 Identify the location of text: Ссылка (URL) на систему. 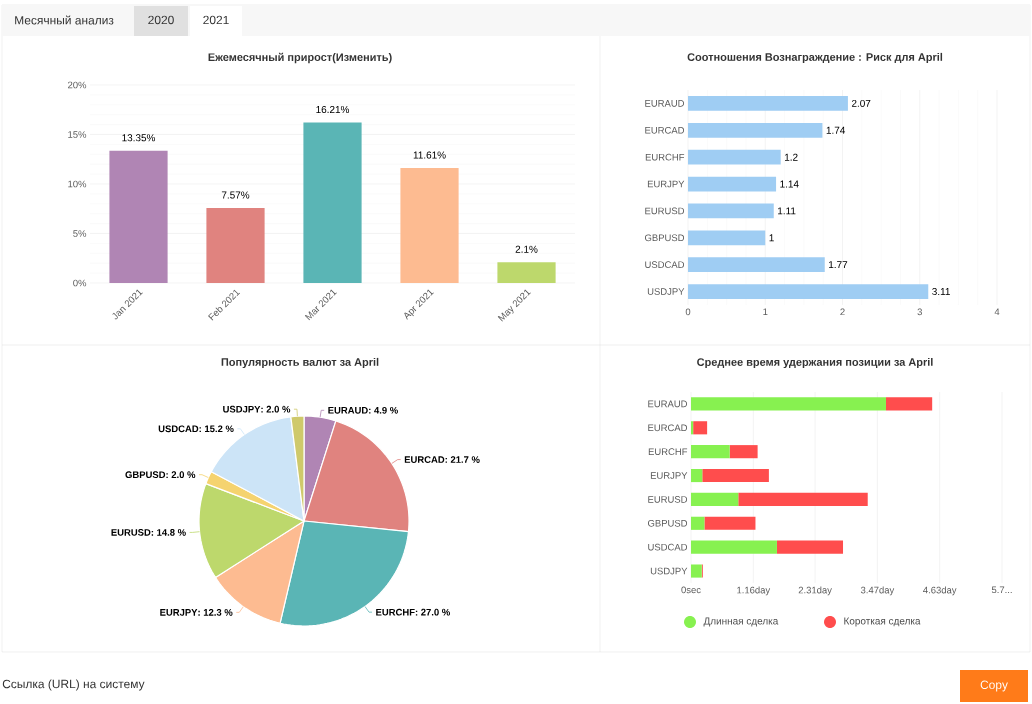
(73, 685).